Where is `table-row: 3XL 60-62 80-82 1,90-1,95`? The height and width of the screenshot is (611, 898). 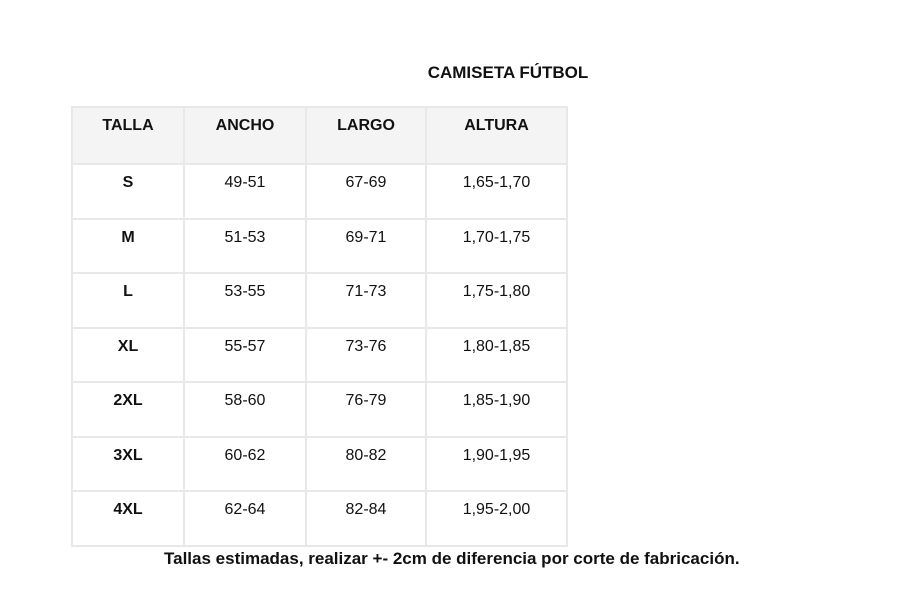 table-row: 3XL 60-62 80-82 1,90-1,95 is located at coordinates (319, 463).